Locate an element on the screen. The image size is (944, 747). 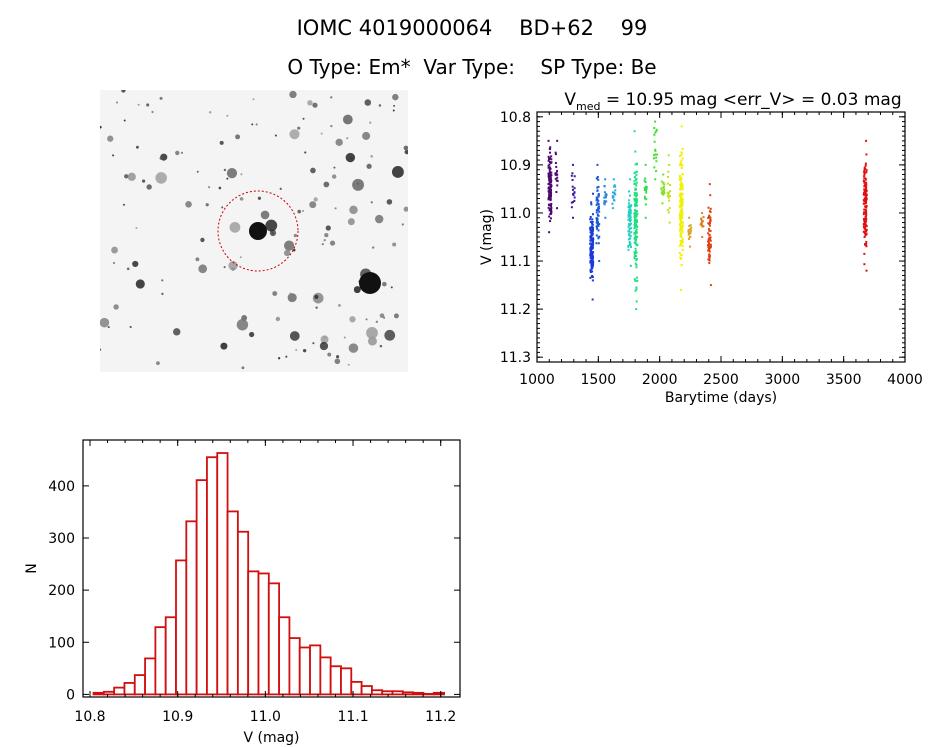
y-tick-label: 100 is located at coordinates (61, 643).